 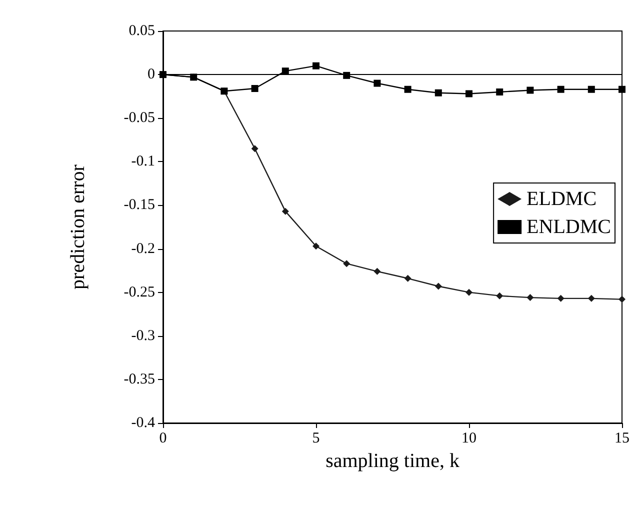 What do you see at coordinates (143, 336) in the screenshot?
I see `y-tick-label: -0.3` at bounding box center [143, 336].